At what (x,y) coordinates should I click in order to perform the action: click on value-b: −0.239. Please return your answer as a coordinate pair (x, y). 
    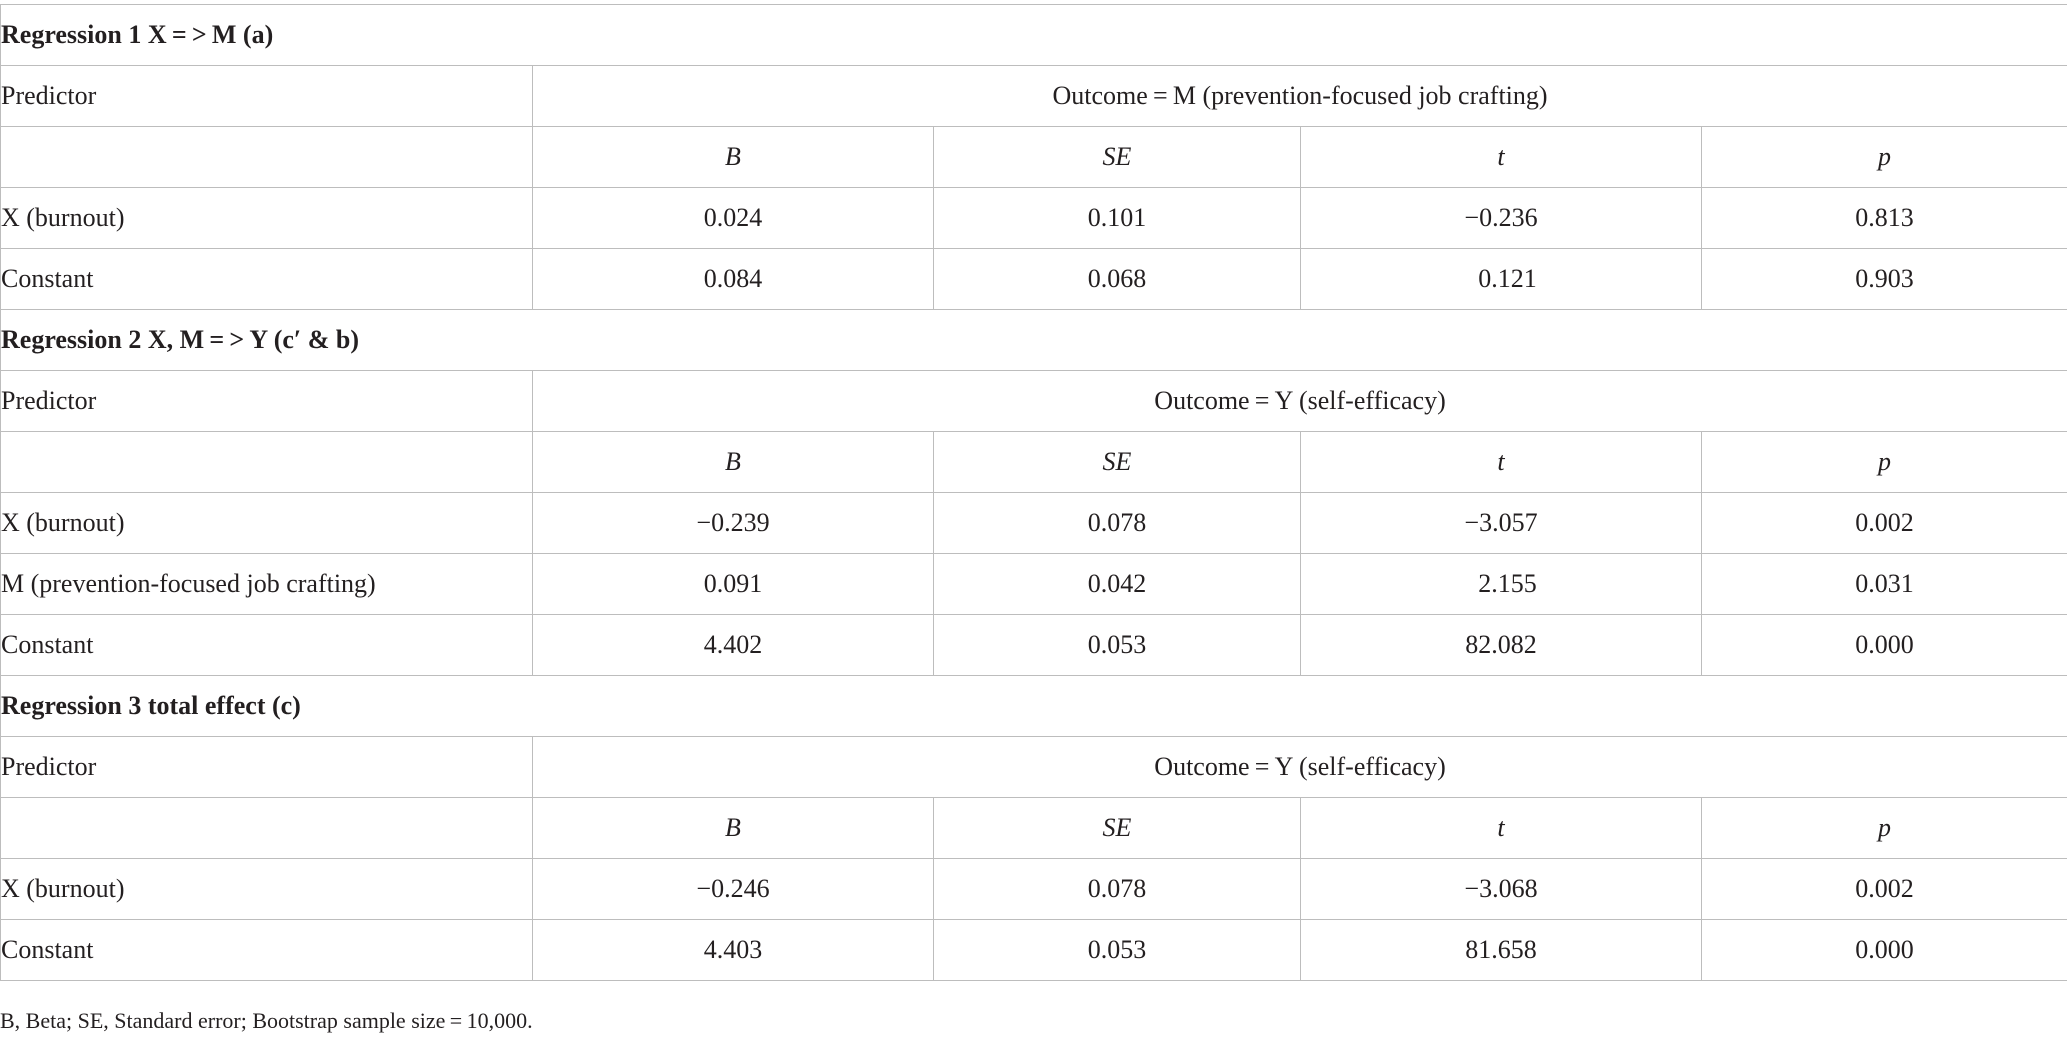
    Looking at the image, I should click on (733, 523).